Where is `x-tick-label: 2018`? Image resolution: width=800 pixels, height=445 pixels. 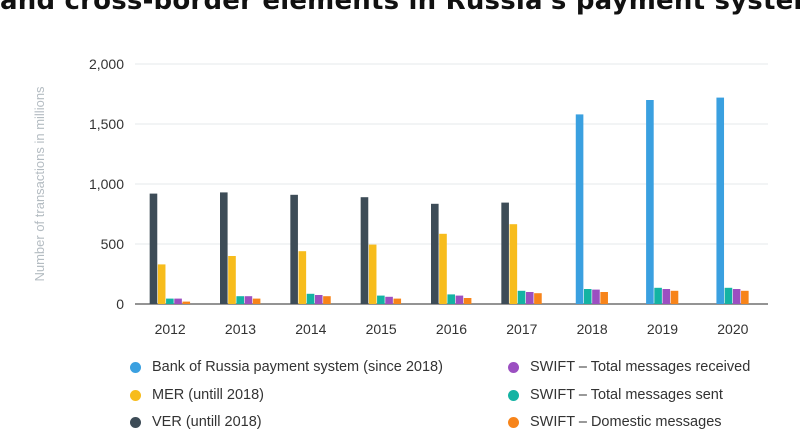 x-tick-label: 2018 is located at coordinates (592, 329).